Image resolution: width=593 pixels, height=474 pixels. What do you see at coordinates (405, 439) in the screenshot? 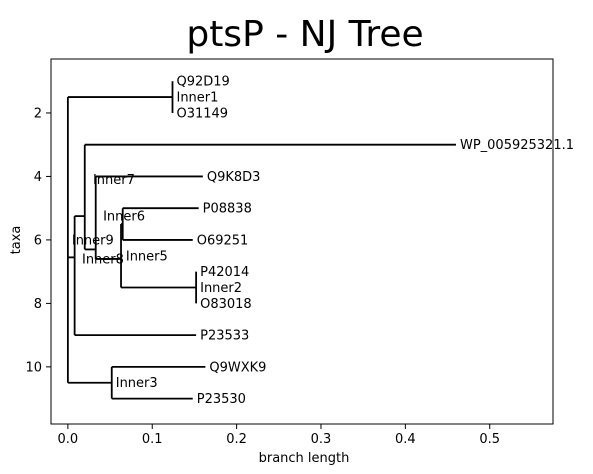
I see `x-tick-label: 0.4` at bounding box center [405, 439].